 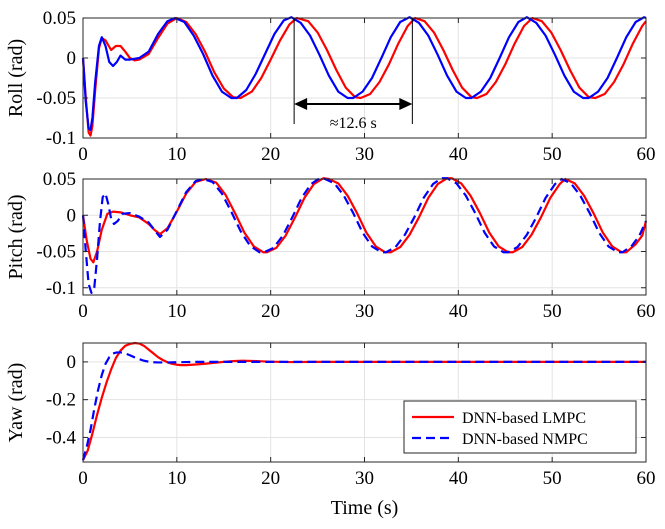 What do you see at coordinates (365, 508) in the screenshot?
I see `x-axis-label: Time (s)` at bounding box center [365, 508].